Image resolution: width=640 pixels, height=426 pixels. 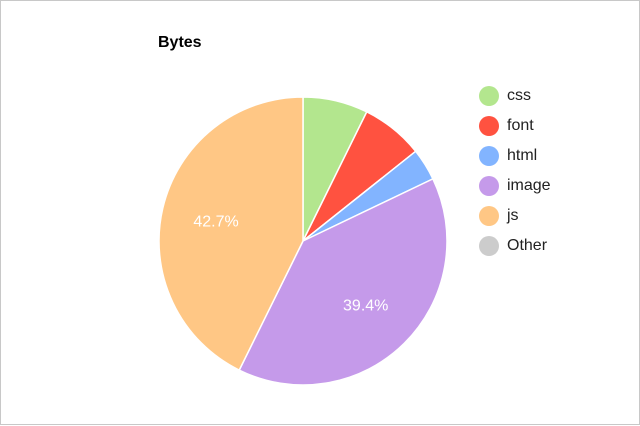 I want to click on legend-swatch-font, so click(x=489, y=126).